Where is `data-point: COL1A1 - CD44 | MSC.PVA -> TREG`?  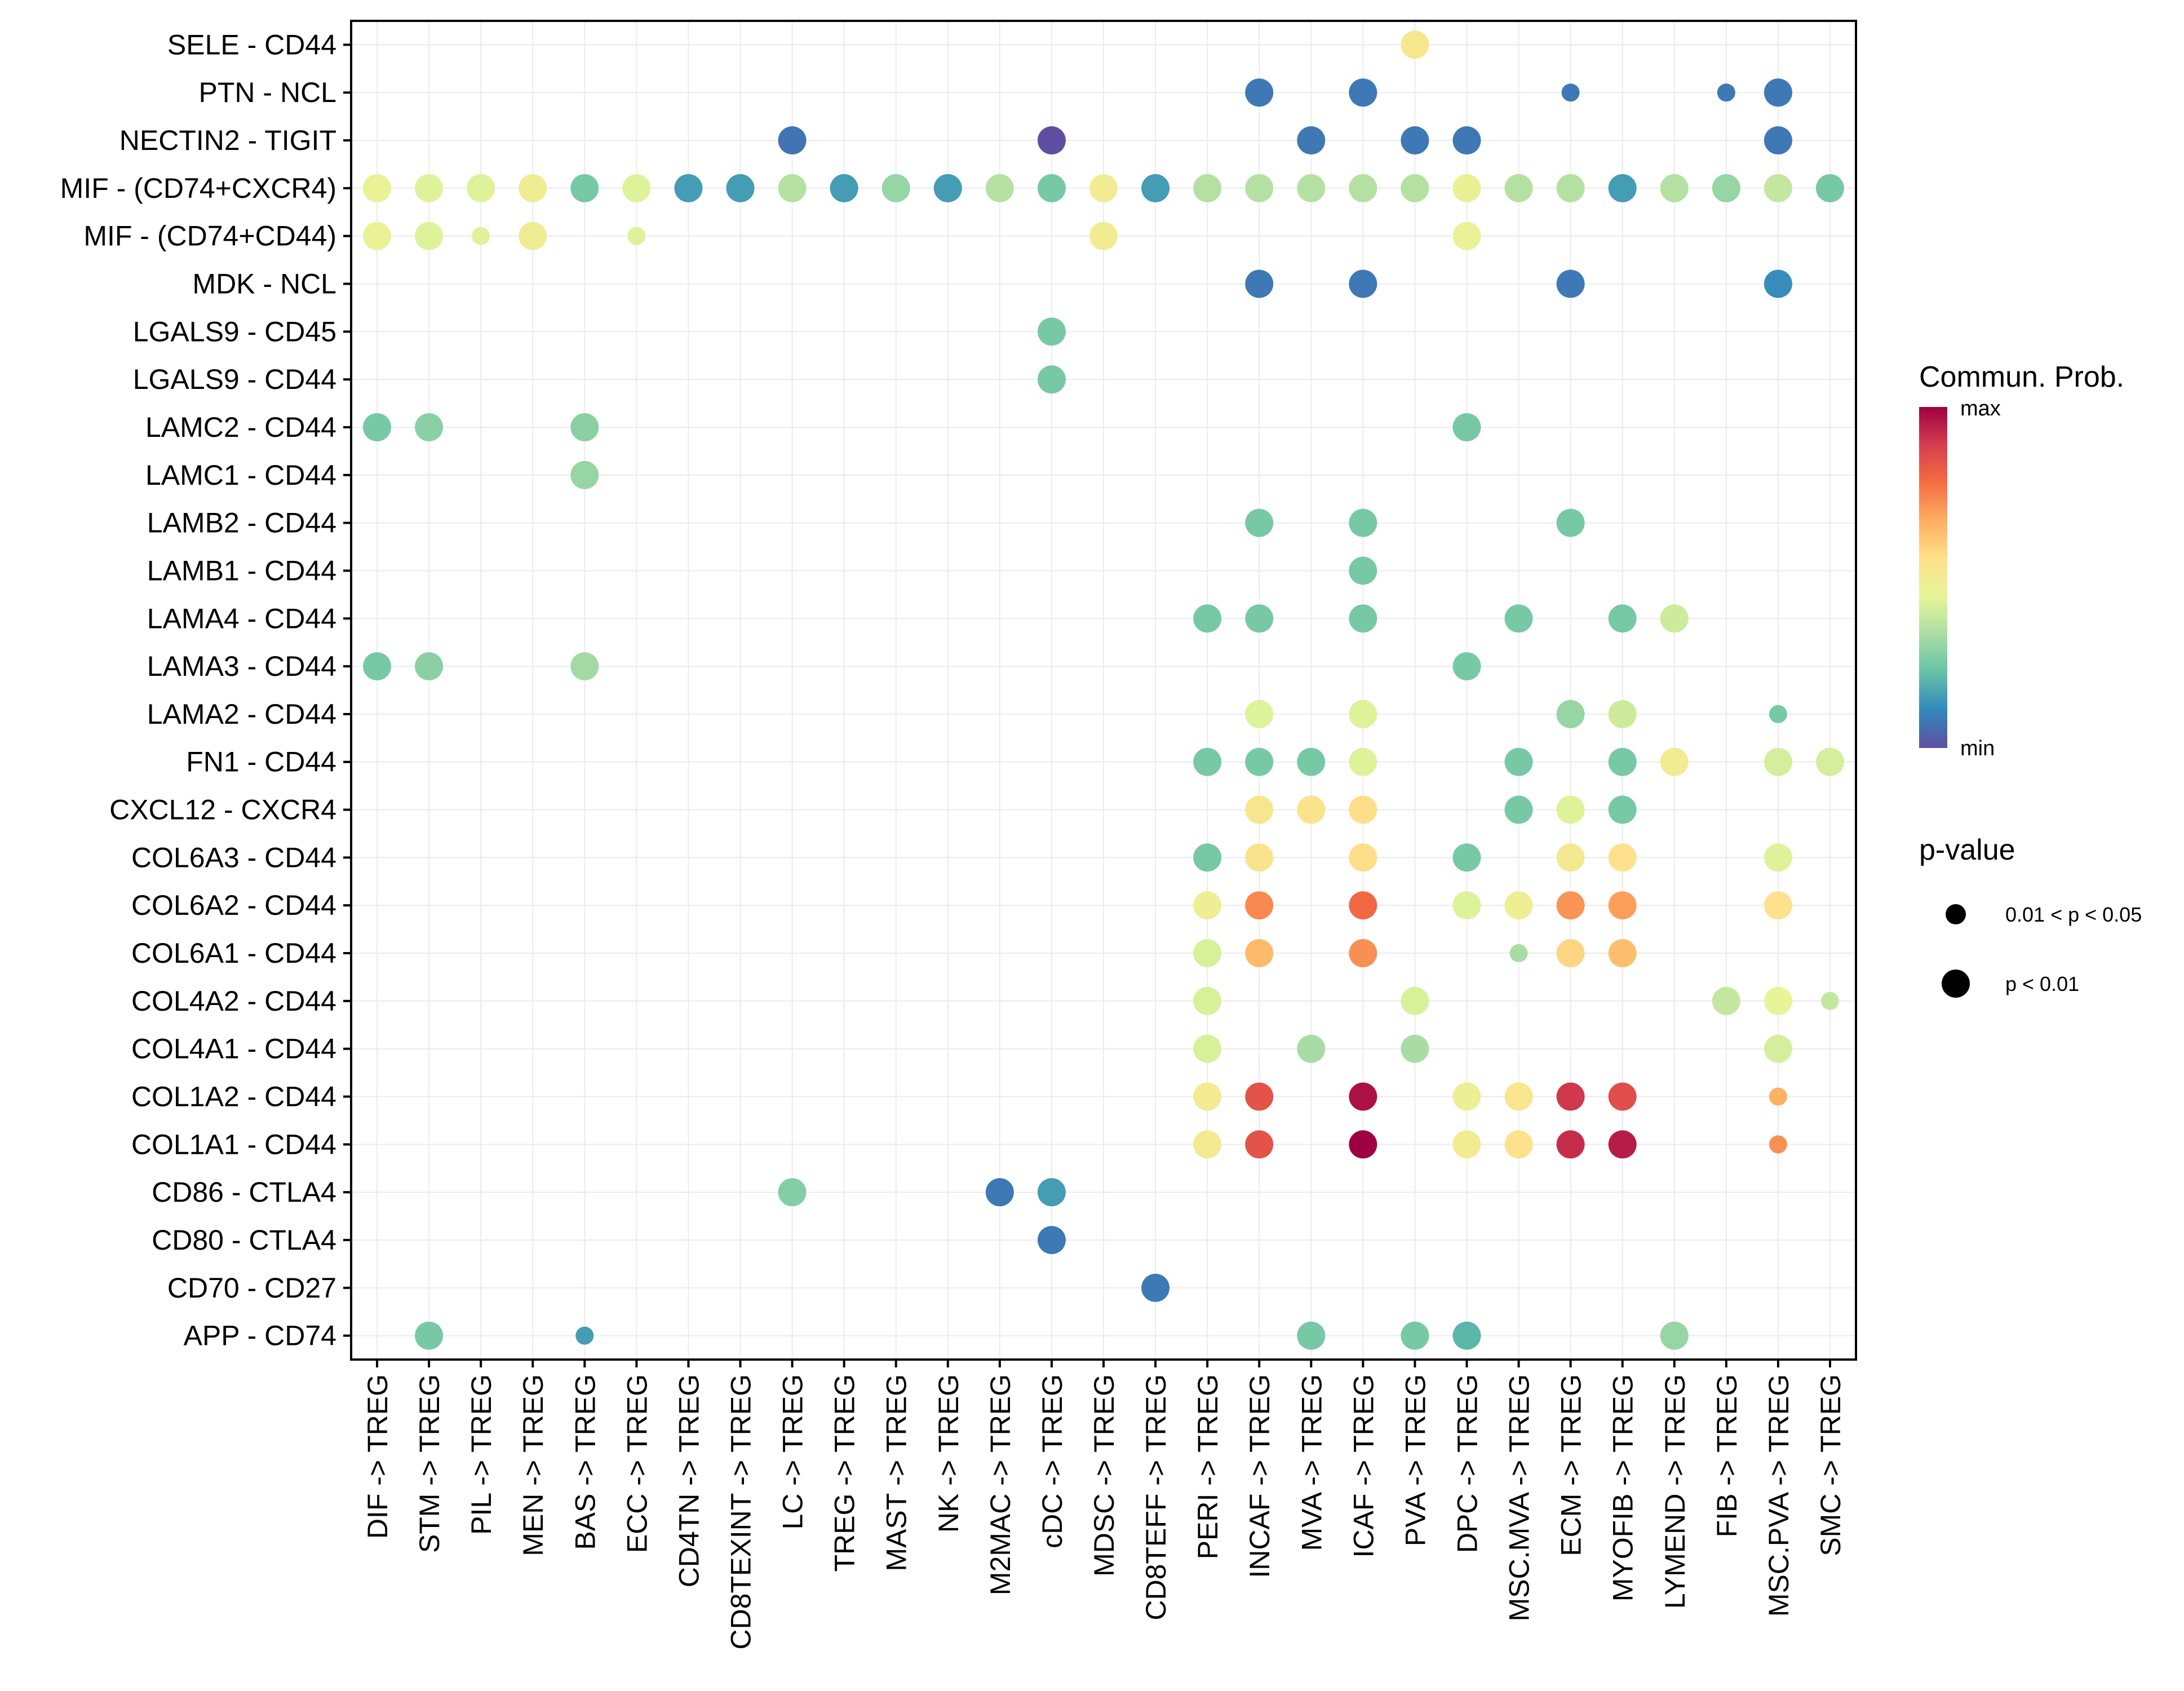
data-point: COL1A1 - CD44 | MSC.PVA -> TREG is located at coordinates (1778, 1144).